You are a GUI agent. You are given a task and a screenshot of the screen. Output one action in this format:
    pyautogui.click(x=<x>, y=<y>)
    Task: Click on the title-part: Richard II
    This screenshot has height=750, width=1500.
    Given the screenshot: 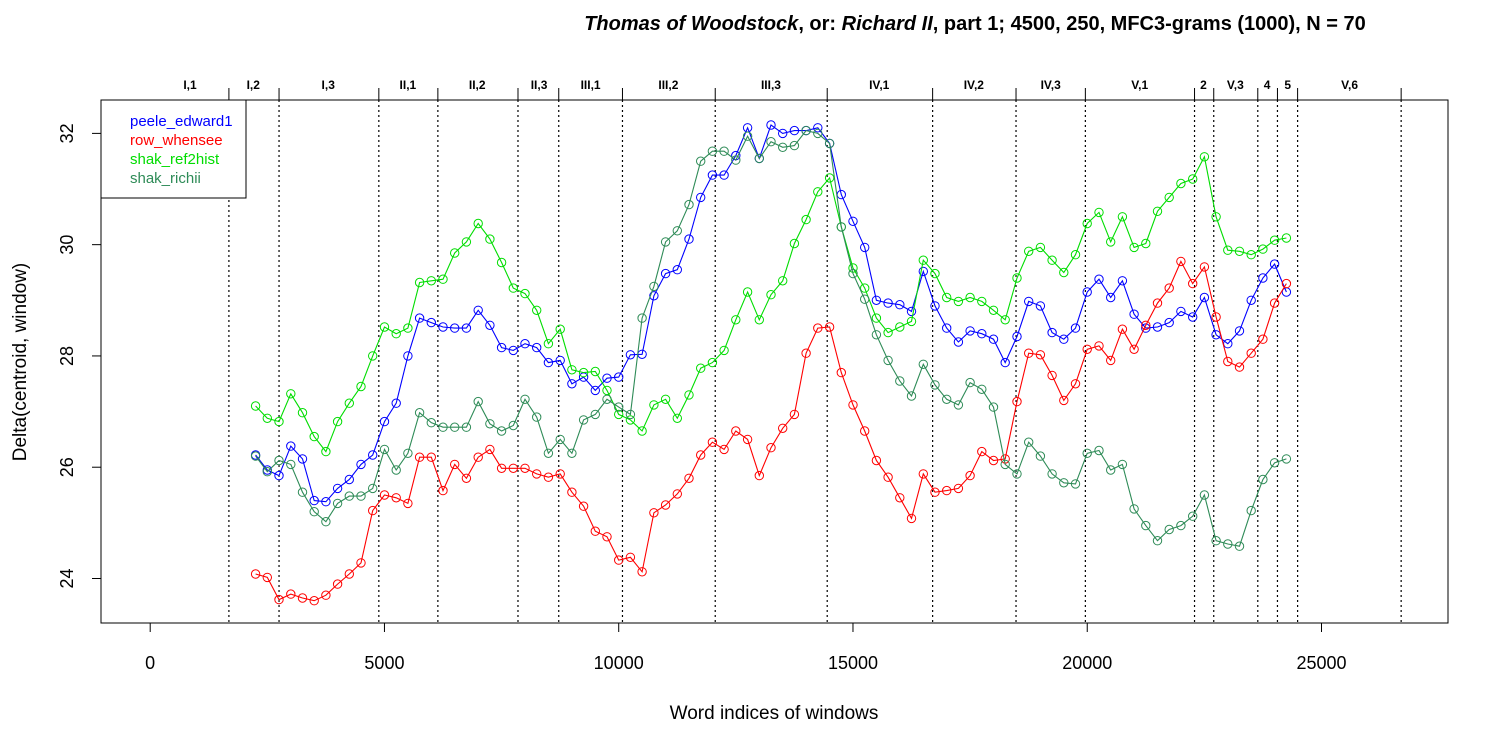 What is the action you would take?
    pyautogui.click(x=888, y=24)
    